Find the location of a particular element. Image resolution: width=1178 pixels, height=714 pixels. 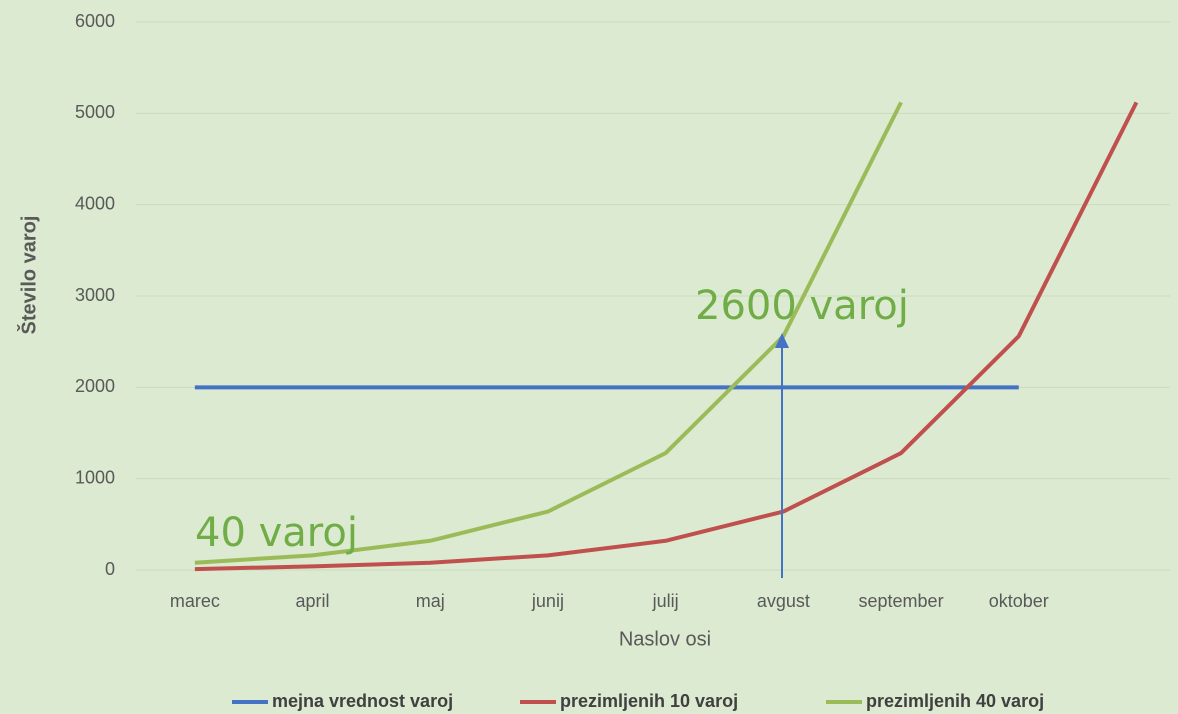

y-tick-label: 4000 is located at coordinates (95, 203).